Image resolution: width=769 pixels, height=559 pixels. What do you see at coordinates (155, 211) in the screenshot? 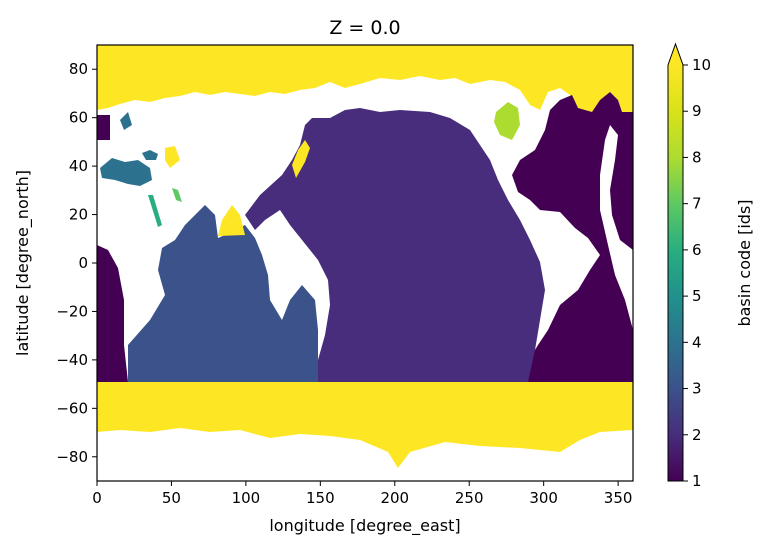
I see `basin-red-sea` at bounding box center [155, 211].